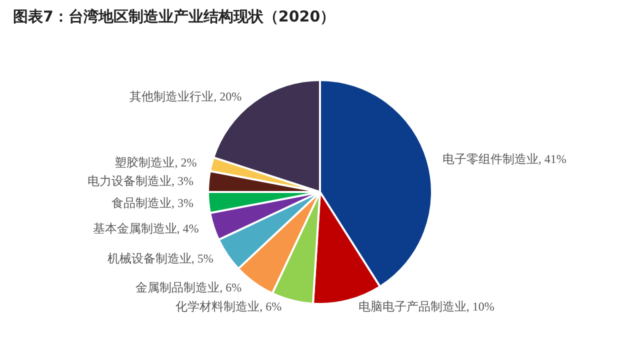  Describe the element at coordinates (189, 287) in the screenshot. I see `slice-label: 金属制品制造业, 6%` at that location.